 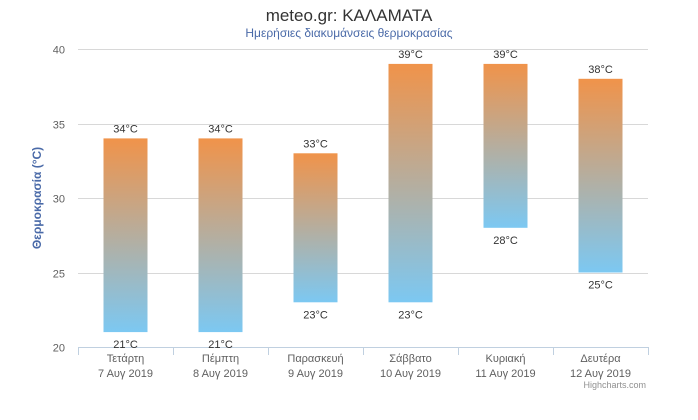 I want to click on x-tick-date-label: 8 Αυγ 2019, so click(x=220, y=374).